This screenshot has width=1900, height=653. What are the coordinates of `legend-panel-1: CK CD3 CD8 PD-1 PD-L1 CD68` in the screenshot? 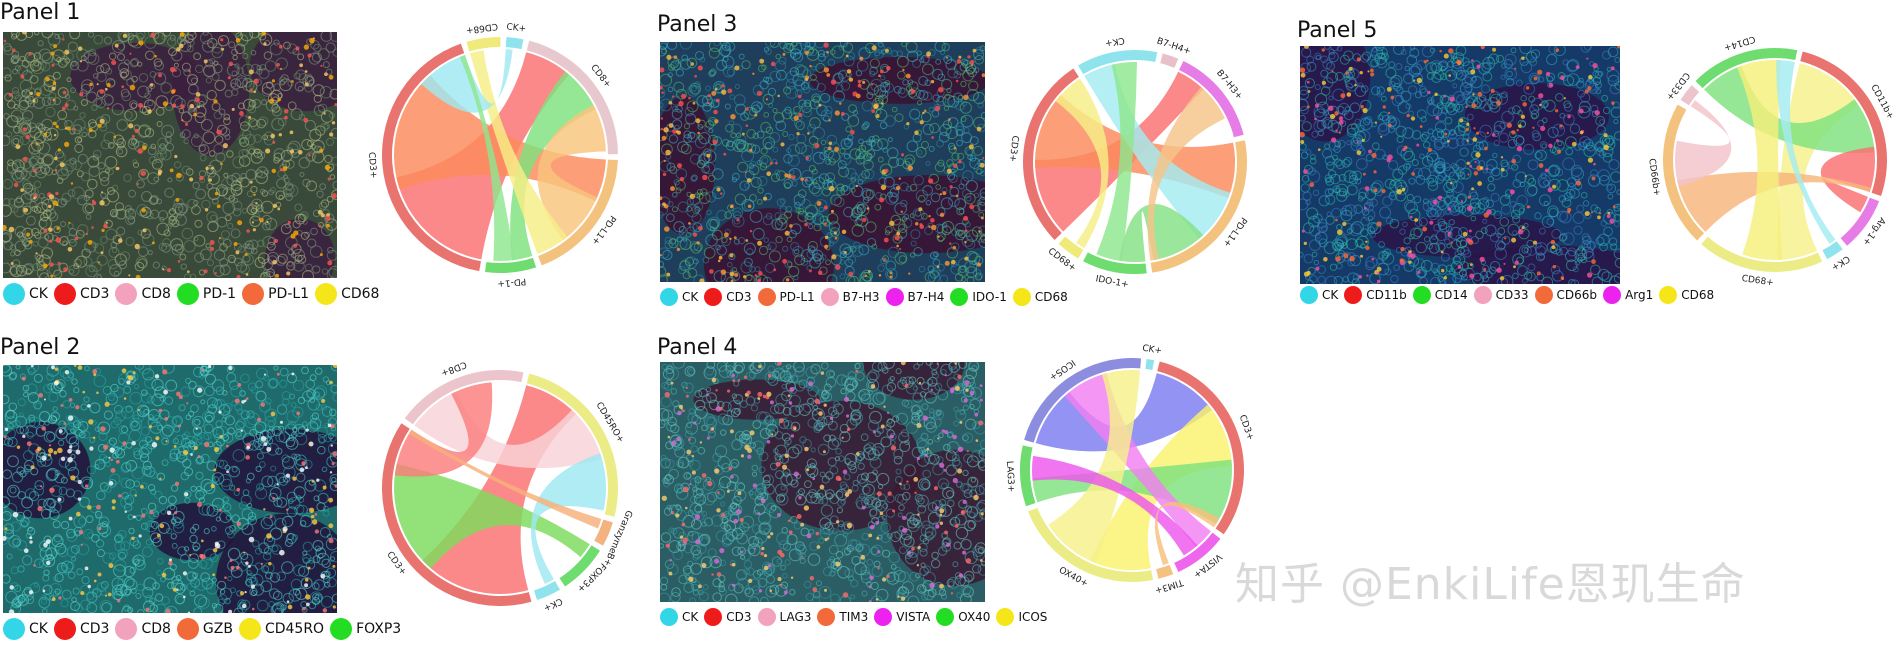 It's located at (194, 294).